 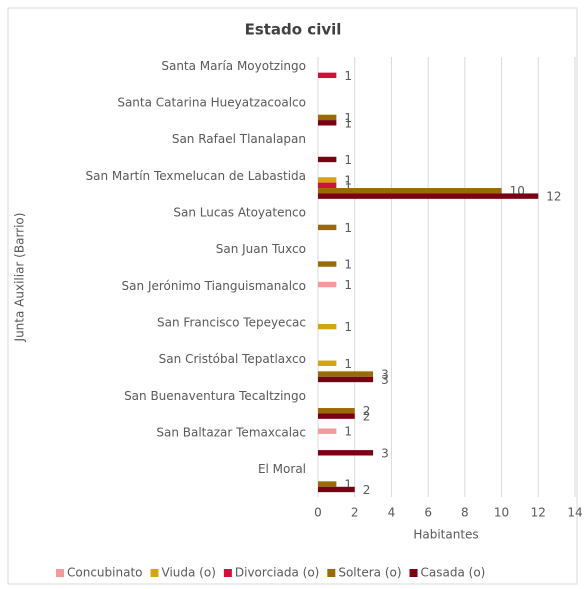 What do you see at coordinates (261, 249) in the screenshot?
I see `y-tick-label: San Juan Tuxco` at bounding box center [261, 249].